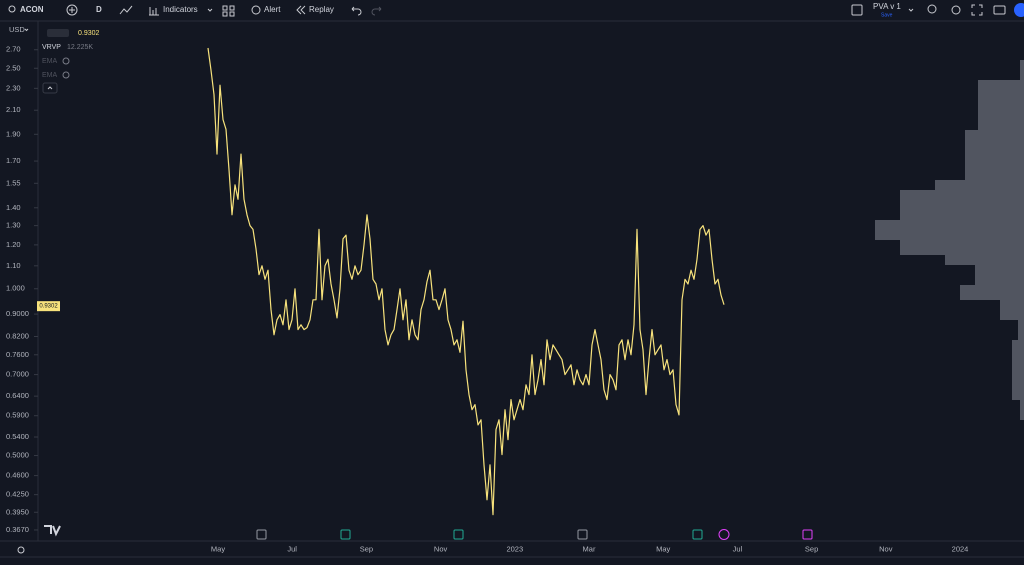  I want to click on events, so click(534, 534).